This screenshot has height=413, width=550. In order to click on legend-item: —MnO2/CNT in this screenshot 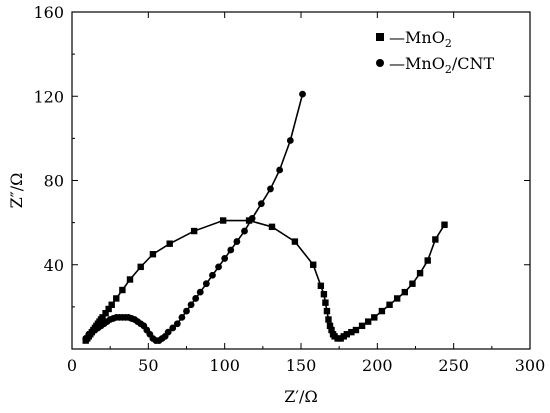, I will do `click(435, 65)`.